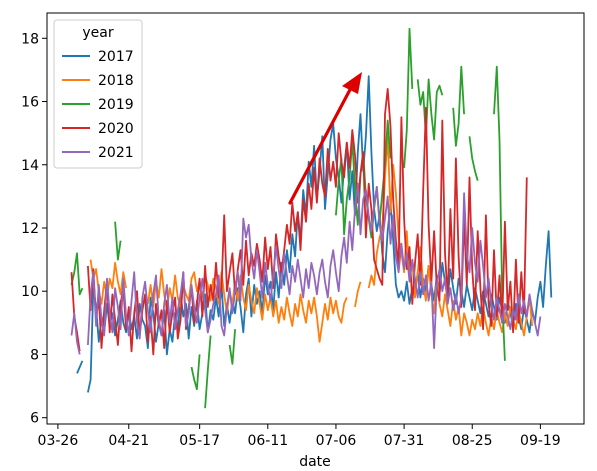 Image resolution: width=597 pixels, height=471 pixels. Describe the element at coordinates (404, 441) in the screenshot. I see `x-tick-label: 07-31` at that location.